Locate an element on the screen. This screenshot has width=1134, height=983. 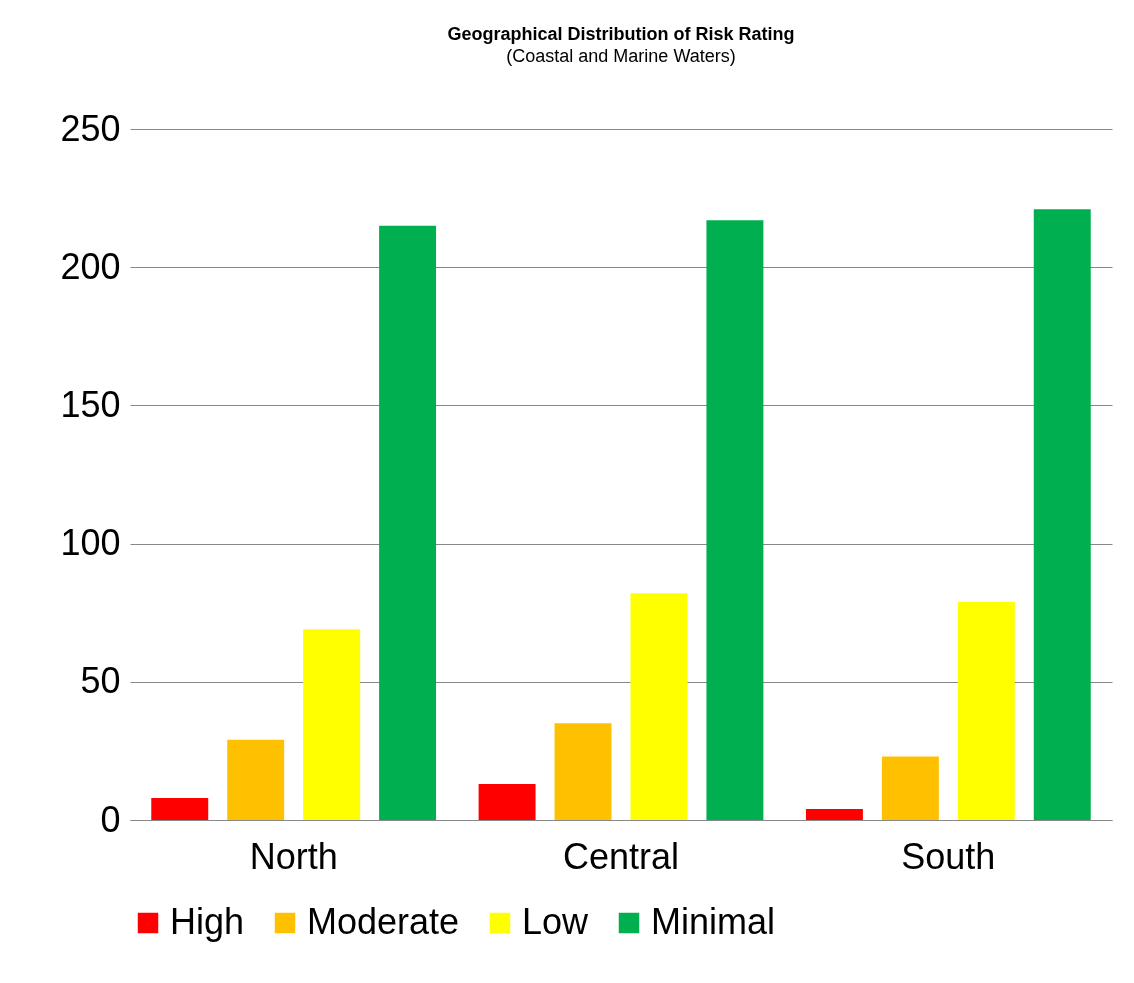
y-tick-label: 150 is located at coordinates (90, 404).